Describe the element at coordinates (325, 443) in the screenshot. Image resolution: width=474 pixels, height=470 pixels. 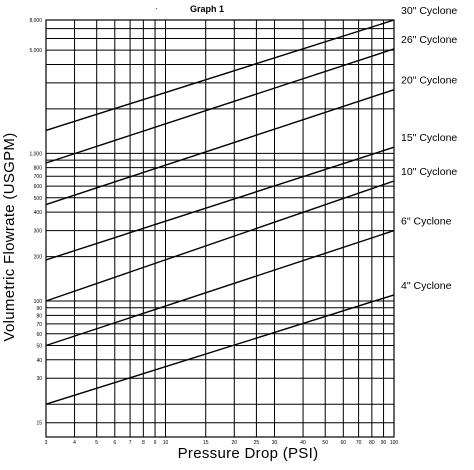
I see `x-tick-label: 50` at that location.